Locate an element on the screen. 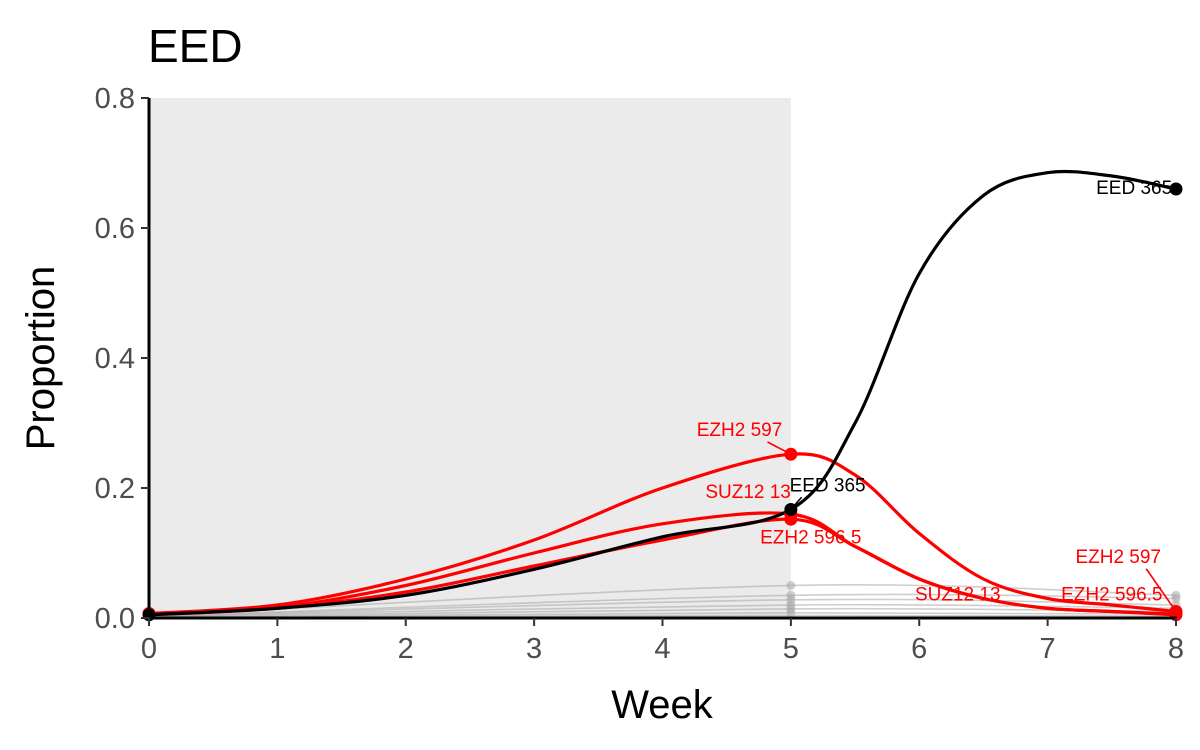 Image resolution: width=1200 pixels, height=750 pixels. x-tick-label: 0 is located at coordinates (149, 649).